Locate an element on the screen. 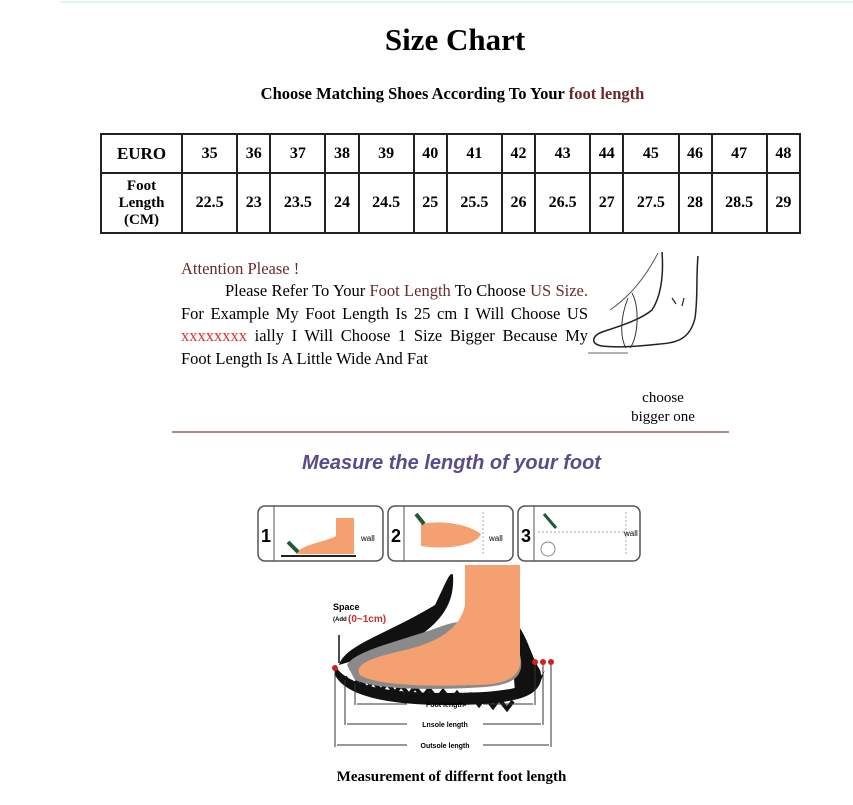 The width and height of the screenshot is (853, 805). subtitle-text: Choose Matching Shoes According To Your is located at coordinates (414, 93).